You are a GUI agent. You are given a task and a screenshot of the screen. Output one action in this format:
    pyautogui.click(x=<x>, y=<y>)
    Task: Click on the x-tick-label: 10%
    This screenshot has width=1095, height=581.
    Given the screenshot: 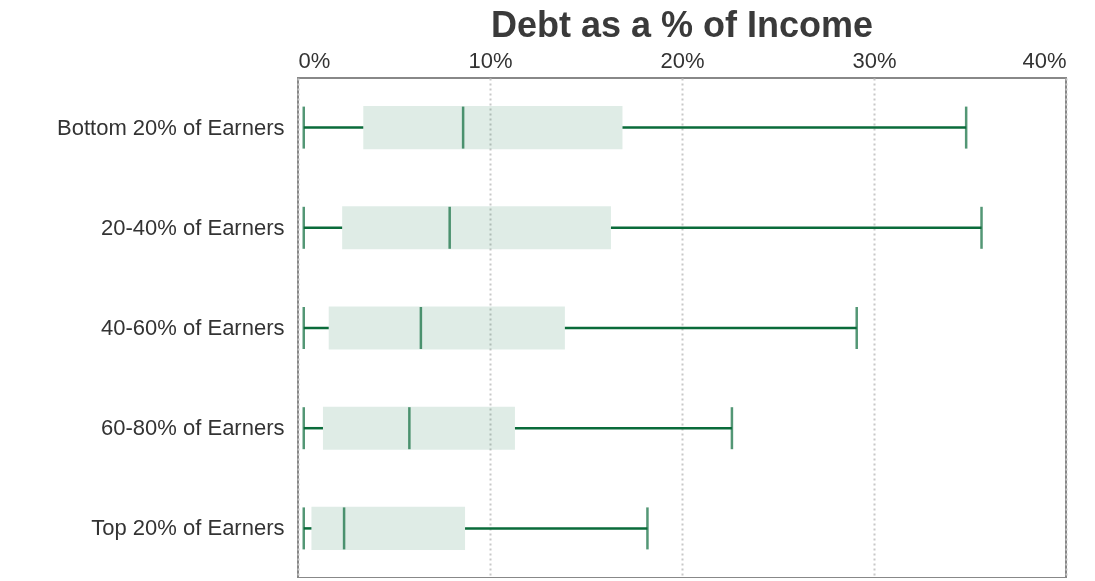 What is the action you would take?
    pyautogui.click(x=490, y=60)
    